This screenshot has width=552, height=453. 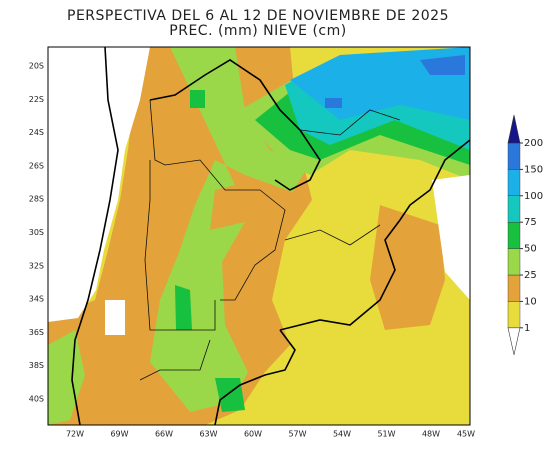 I want to click on lat-label: 32S, so click(x=36, y=265).